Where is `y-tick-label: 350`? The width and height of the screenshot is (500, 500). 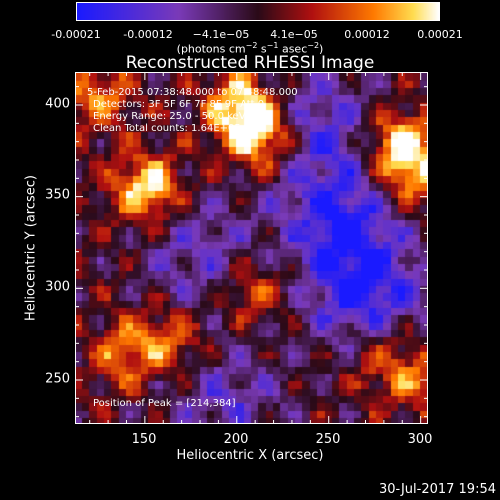
y-tick-label: 350 is located at coordinates (57, 195).